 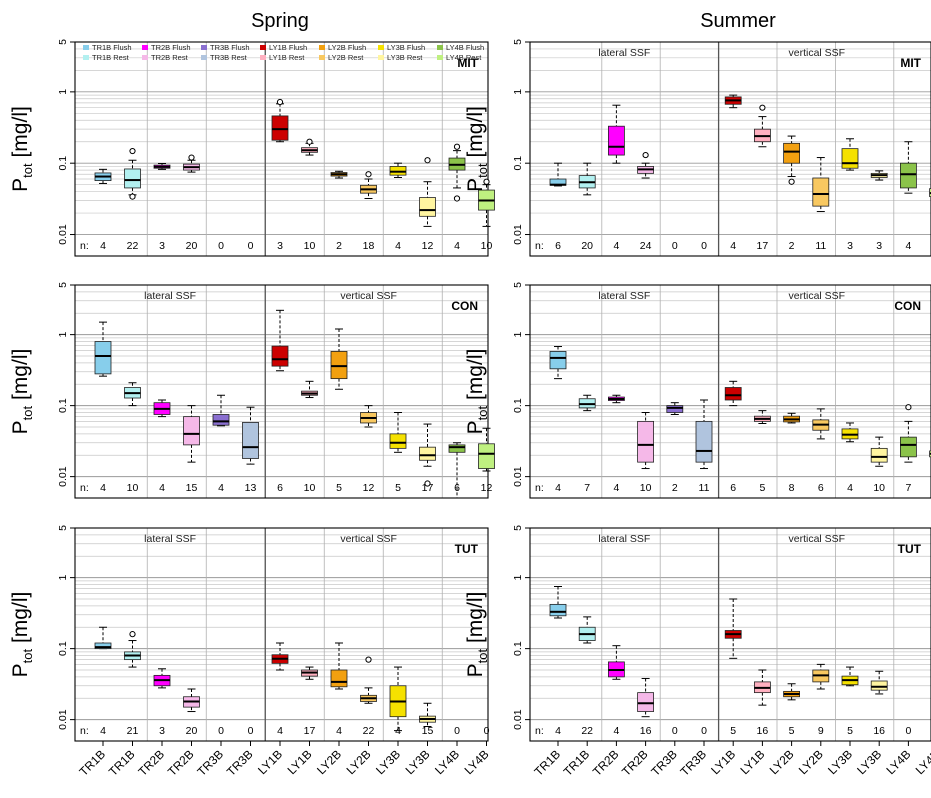 I want to click on site-label: CON, so click(x=464, y=306).